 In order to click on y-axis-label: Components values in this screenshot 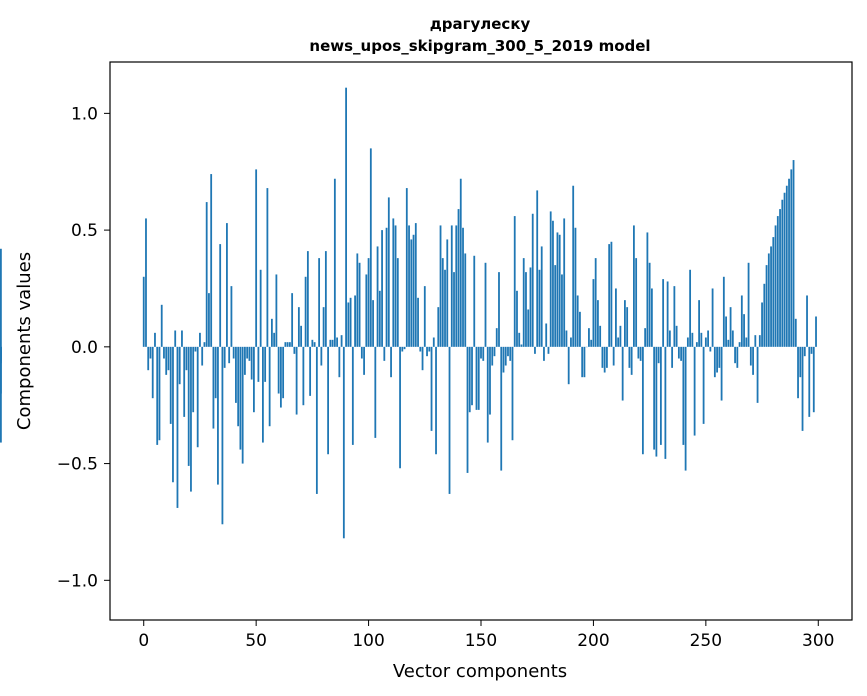, I will do `click(24, 341)`.